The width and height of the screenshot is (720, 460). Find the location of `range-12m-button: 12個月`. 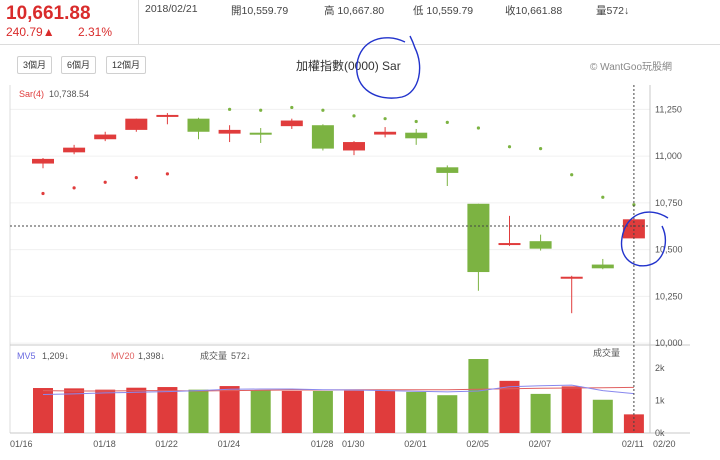

range-12m-button: 12個月 is located at coordinates (126, 65).